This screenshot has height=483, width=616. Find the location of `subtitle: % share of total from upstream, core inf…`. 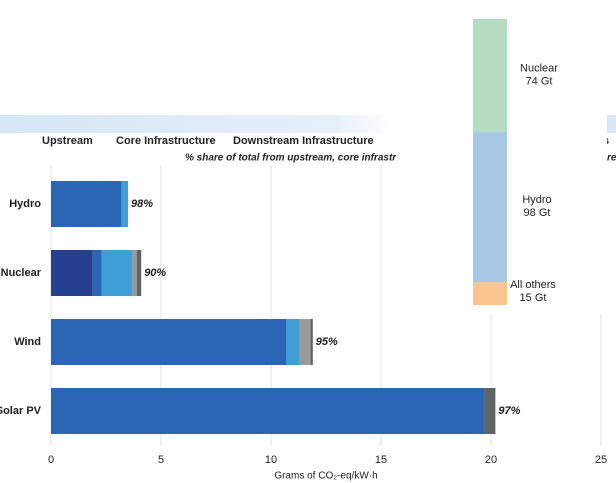

subtitle: % share of total from upstream, core inf… is located at coordinates (296, 158).